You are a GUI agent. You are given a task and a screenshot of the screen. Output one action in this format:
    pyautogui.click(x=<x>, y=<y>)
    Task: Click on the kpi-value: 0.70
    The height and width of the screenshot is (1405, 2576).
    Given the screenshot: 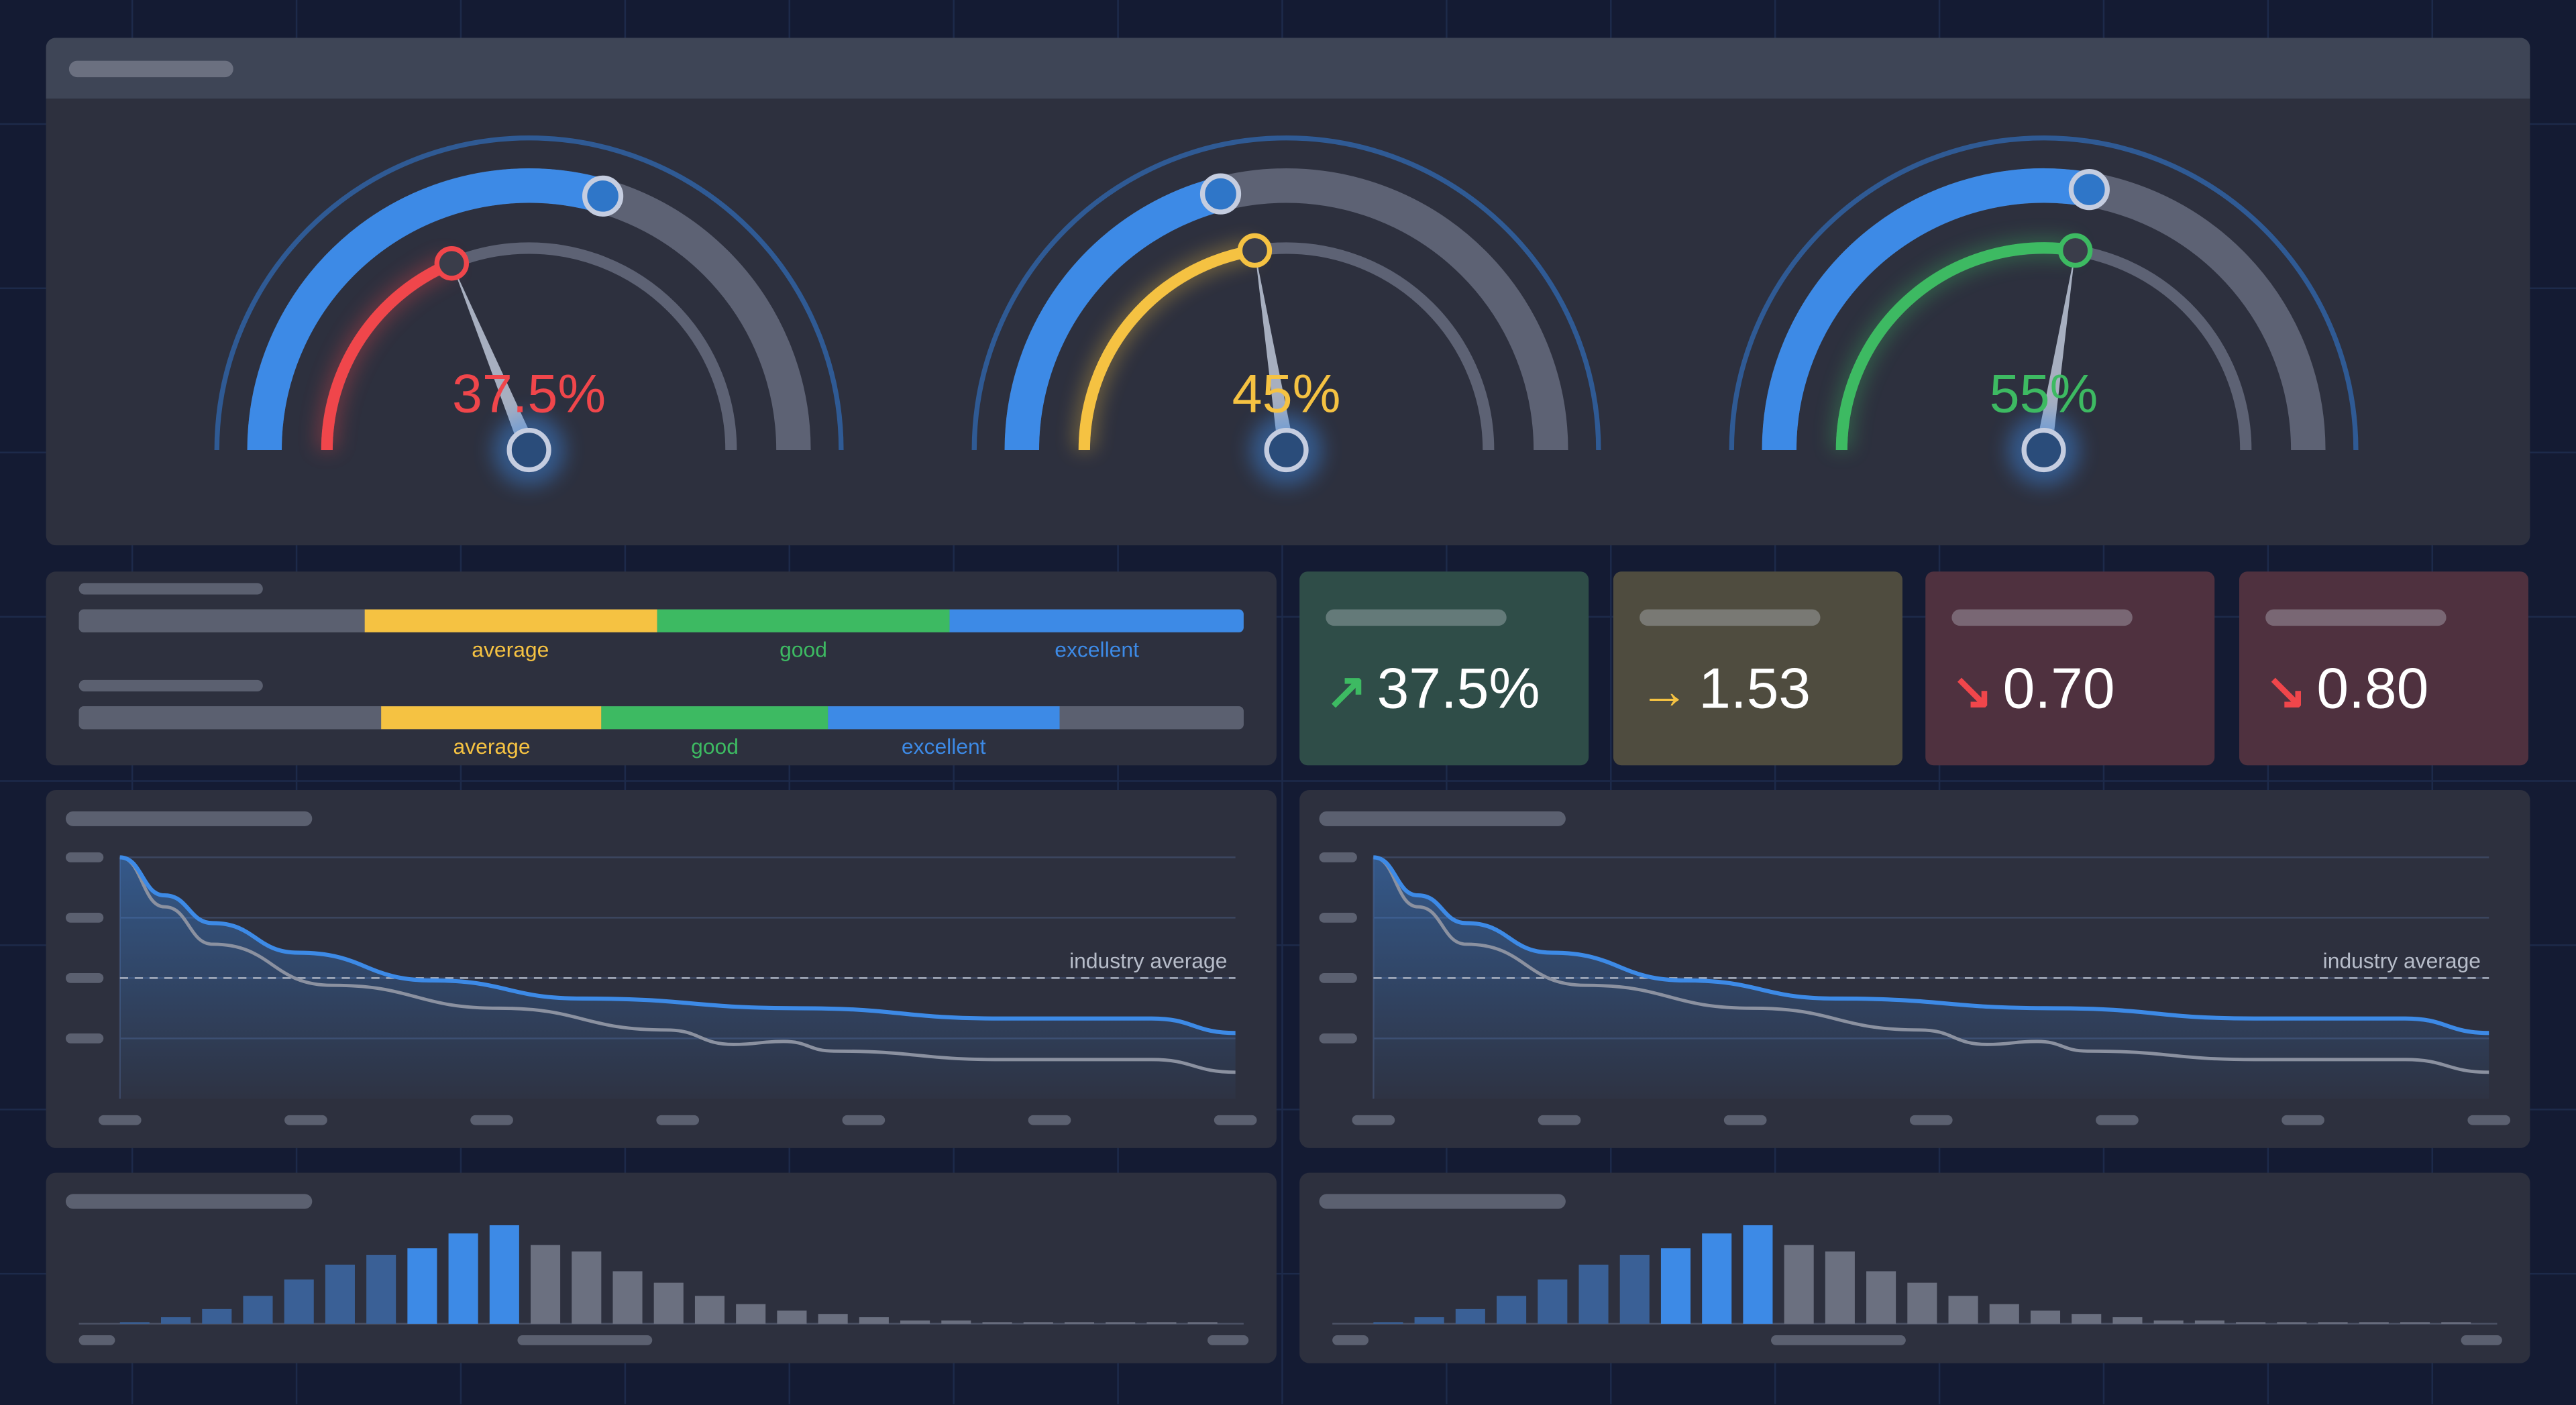 What is the action you would take?
    pyautogui.click(x=2058, y=689)
    